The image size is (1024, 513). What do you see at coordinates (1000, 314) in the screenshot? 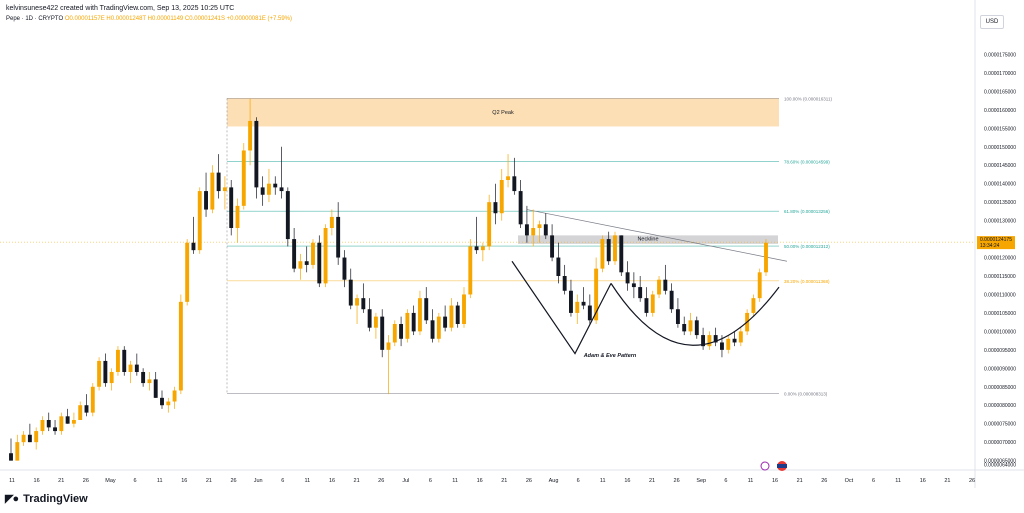
I see `y-tick-label: 0.0000105000` at bounding box center [1000, 314].